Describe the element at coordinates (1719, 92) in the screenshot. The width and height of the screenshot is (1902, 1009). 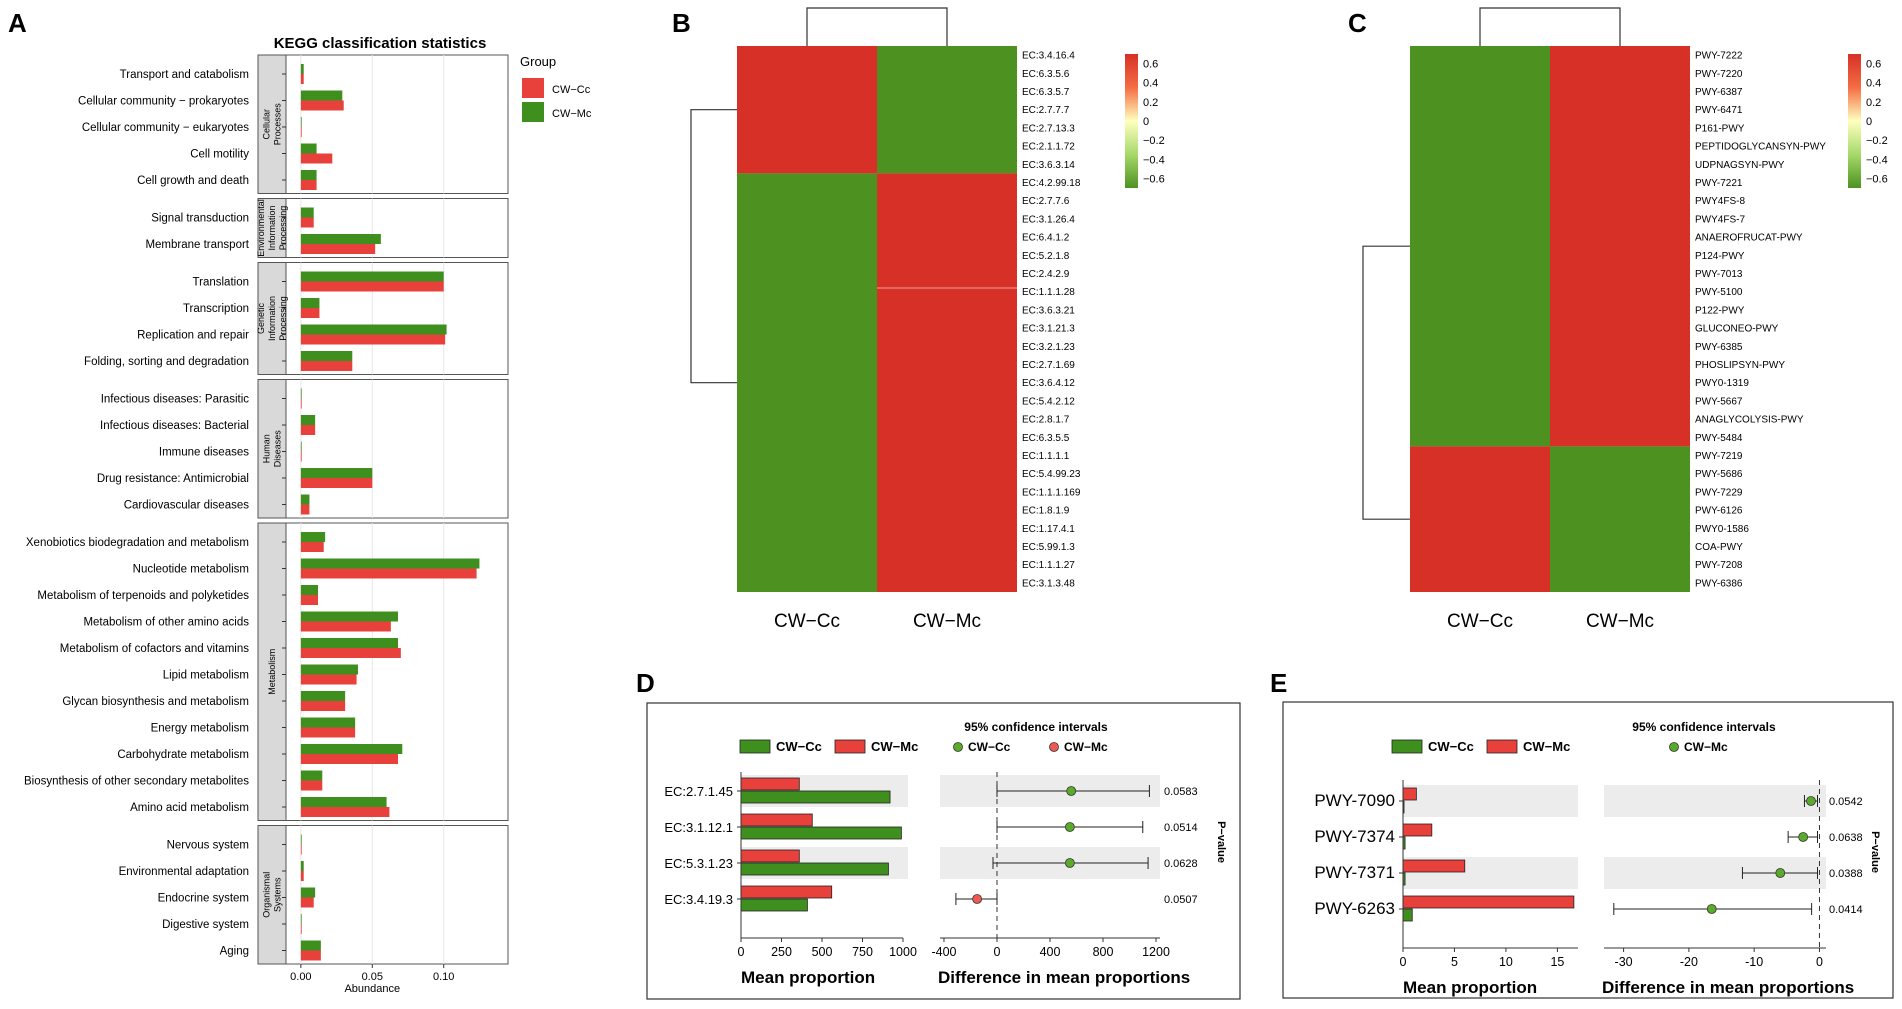
I see `row-label: PWY-6387` at that location.